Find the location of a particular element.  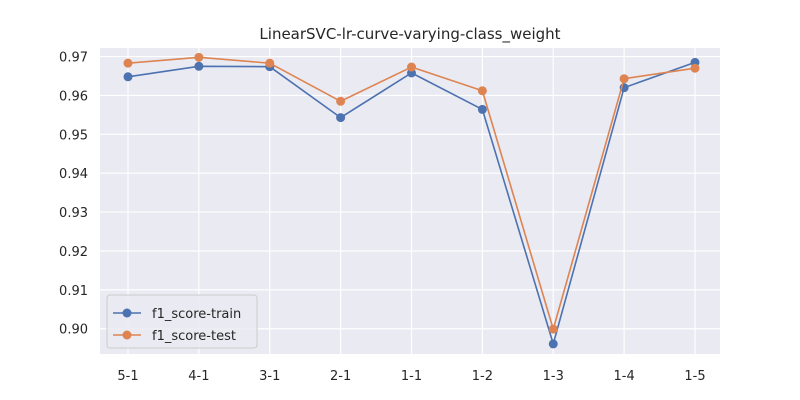

legend-item: f1_score-test is located at coordinates (174, 336).